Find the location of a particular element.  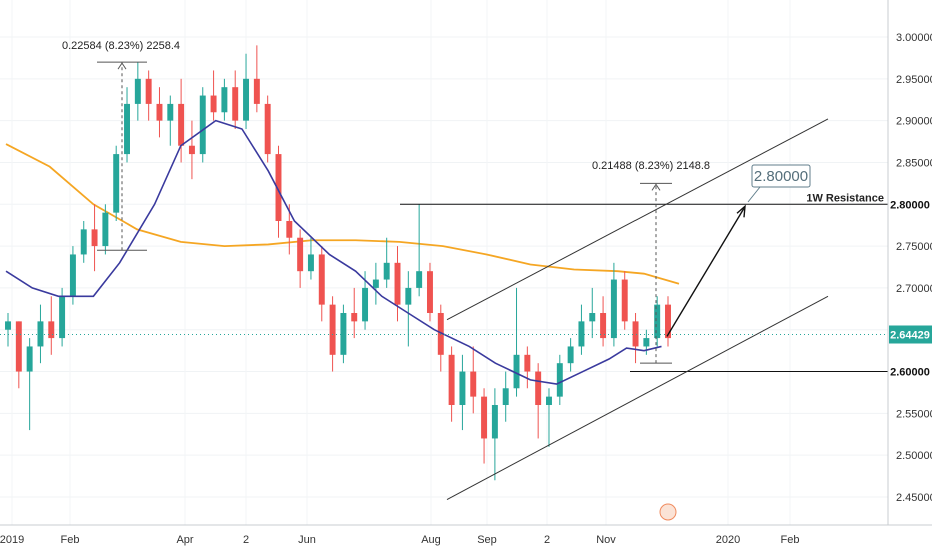

y-tick-label: 2.50000 is located at coordinates (914, 456).